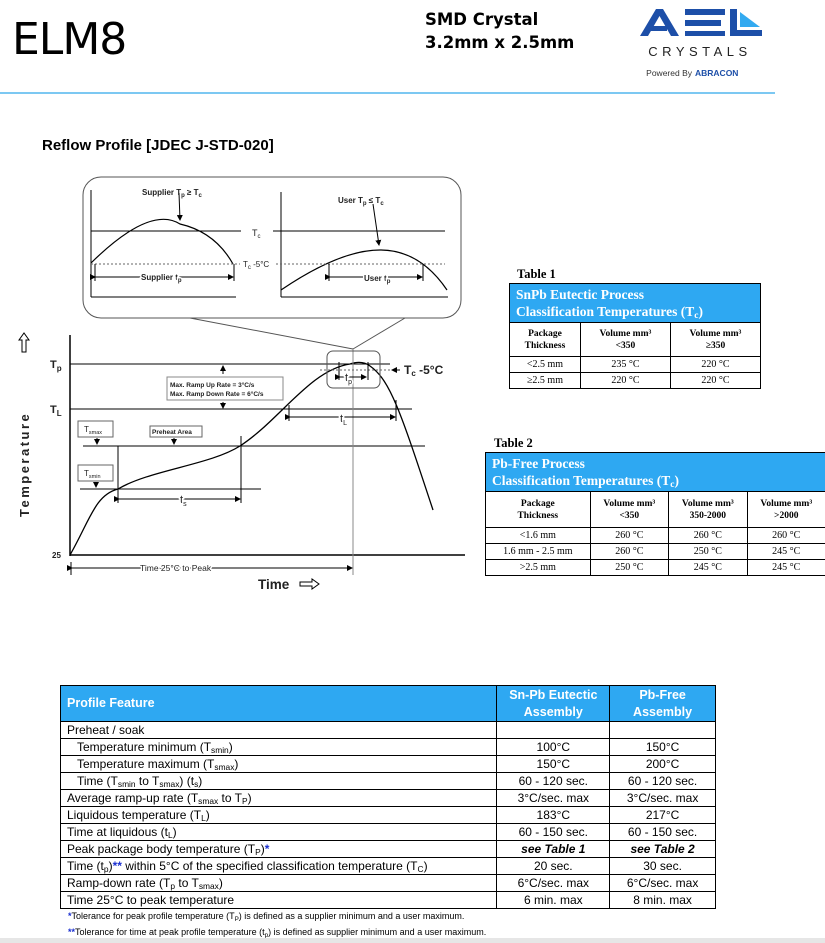  Describe the element at coordinates (430, 370) in the screenshot. I see `minus5: -5°C` at that location.